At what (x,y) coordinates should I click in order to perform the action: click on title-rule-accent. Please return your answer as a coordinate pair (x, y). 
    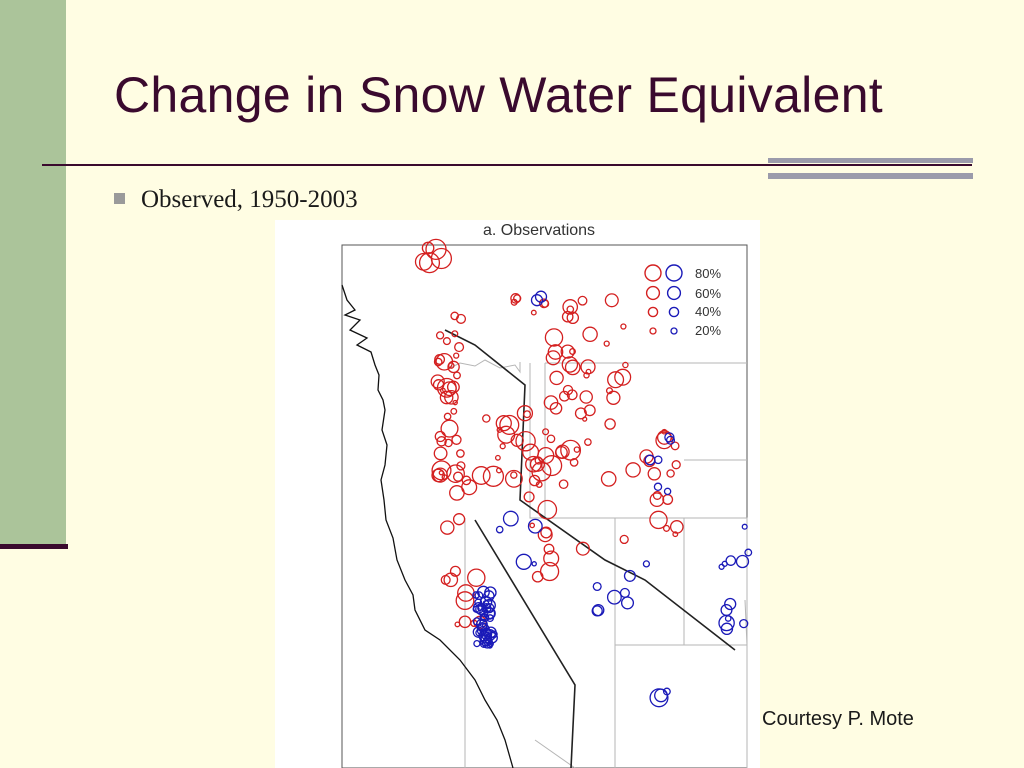
    Looking at the image, I should click on (870, 168).